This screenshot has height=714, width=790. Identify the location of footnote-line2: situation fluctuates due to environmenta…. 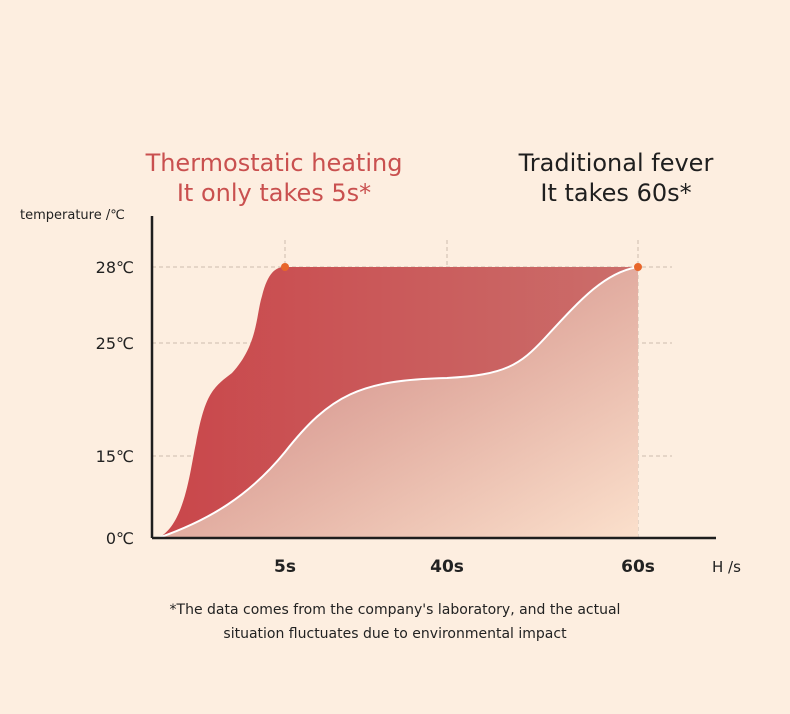
(395, 634).